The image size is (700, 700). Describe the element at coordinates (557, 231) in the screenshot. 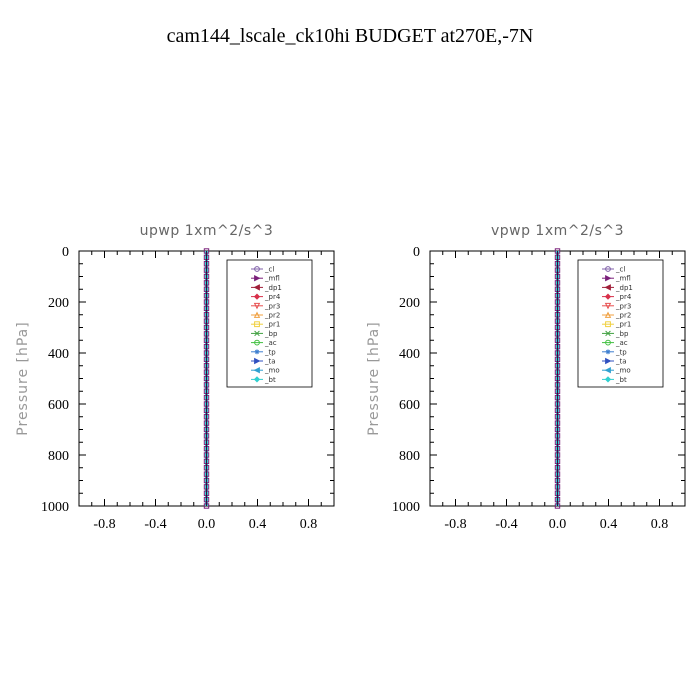

I see `panel-title: vpwp 1xm^2/s^3` at that location.